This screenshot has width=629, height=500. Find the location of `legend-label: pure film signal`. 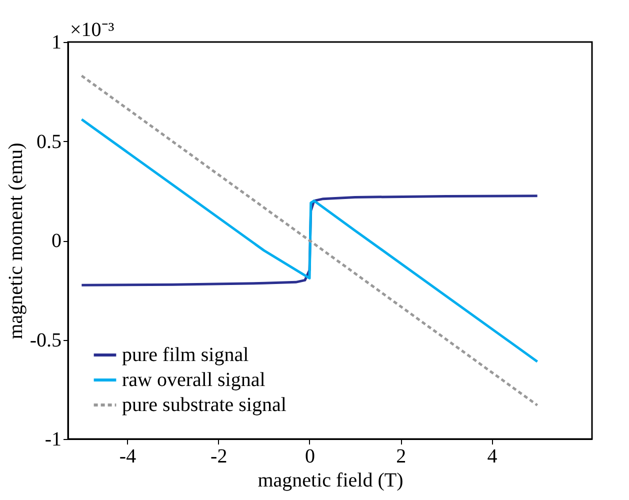

legend-label: pure film signal is located at coordinates (186, 355).